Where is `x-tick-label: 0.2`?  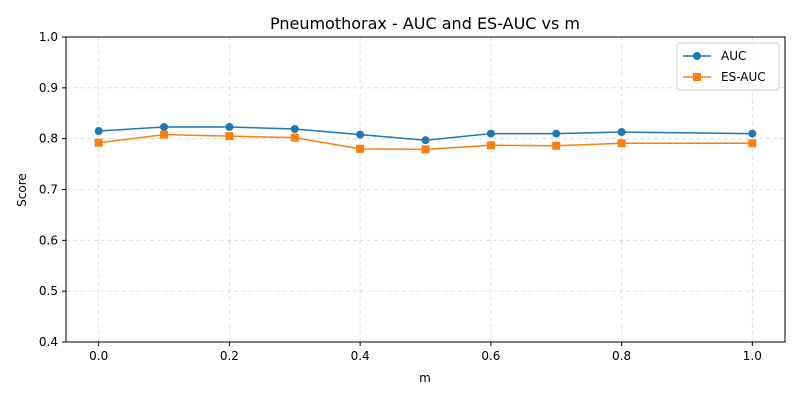
x-tick-label: 0.2 is located at coordinates (229, 356).